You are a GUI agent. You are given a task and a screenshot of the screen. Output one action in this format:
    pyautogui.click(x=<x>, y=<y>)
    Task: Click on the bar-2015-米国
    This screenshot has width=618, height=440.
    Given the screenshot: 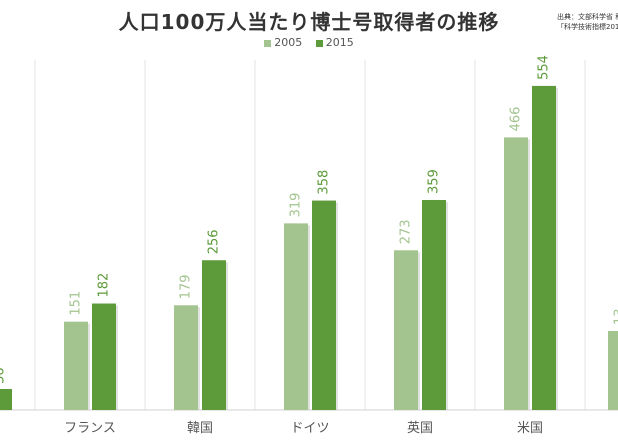 What is the action you would take?
    pyautogui.click(x=544, y=247)
    